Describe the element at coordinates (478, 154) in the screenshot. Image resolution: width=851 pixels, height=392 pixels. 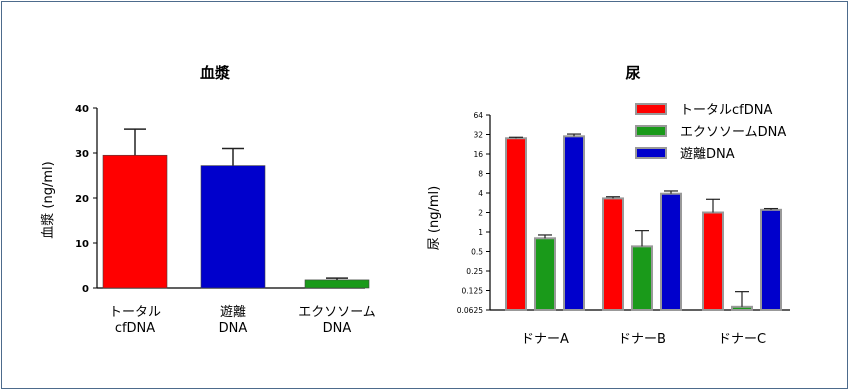
I see `right-y-tick-label: 16` at that location.